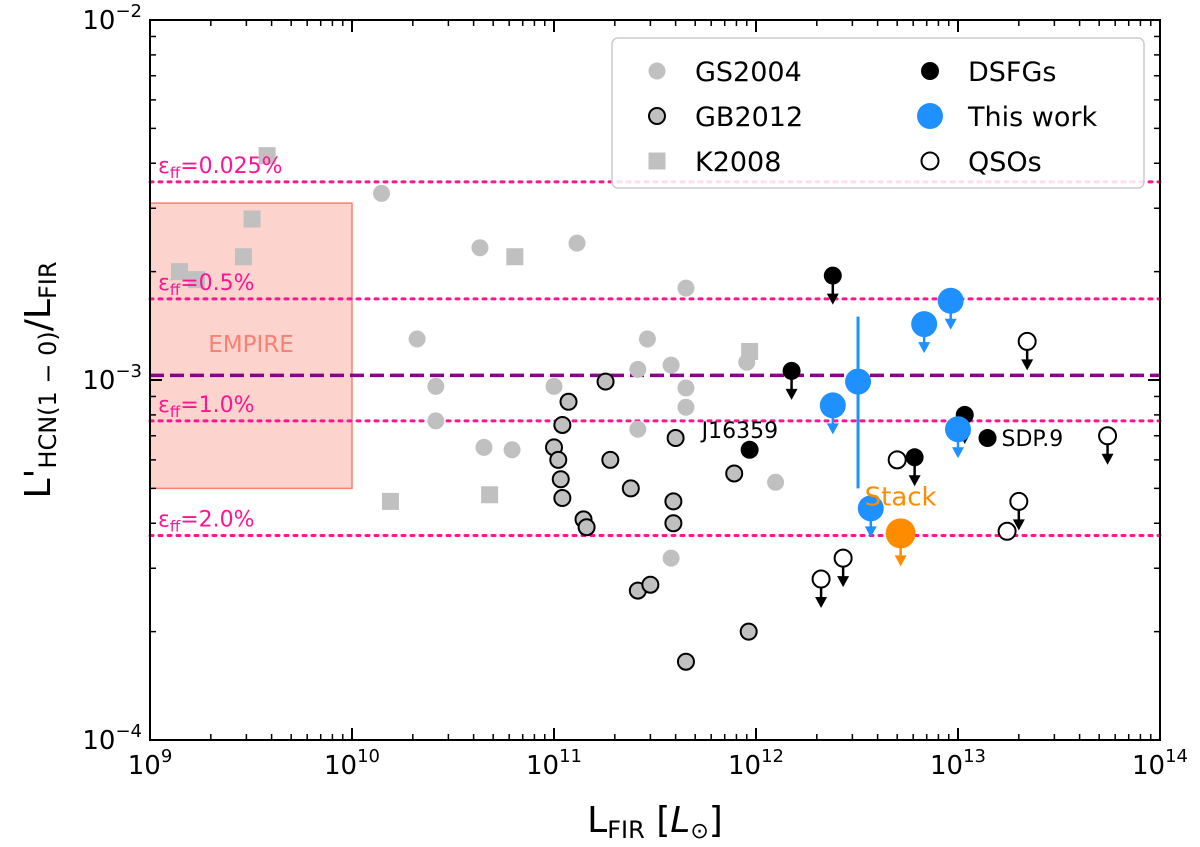  Describe the element at coordinates (748, 72) in the screenshot. I see `legend-label: GS2004` at that location.